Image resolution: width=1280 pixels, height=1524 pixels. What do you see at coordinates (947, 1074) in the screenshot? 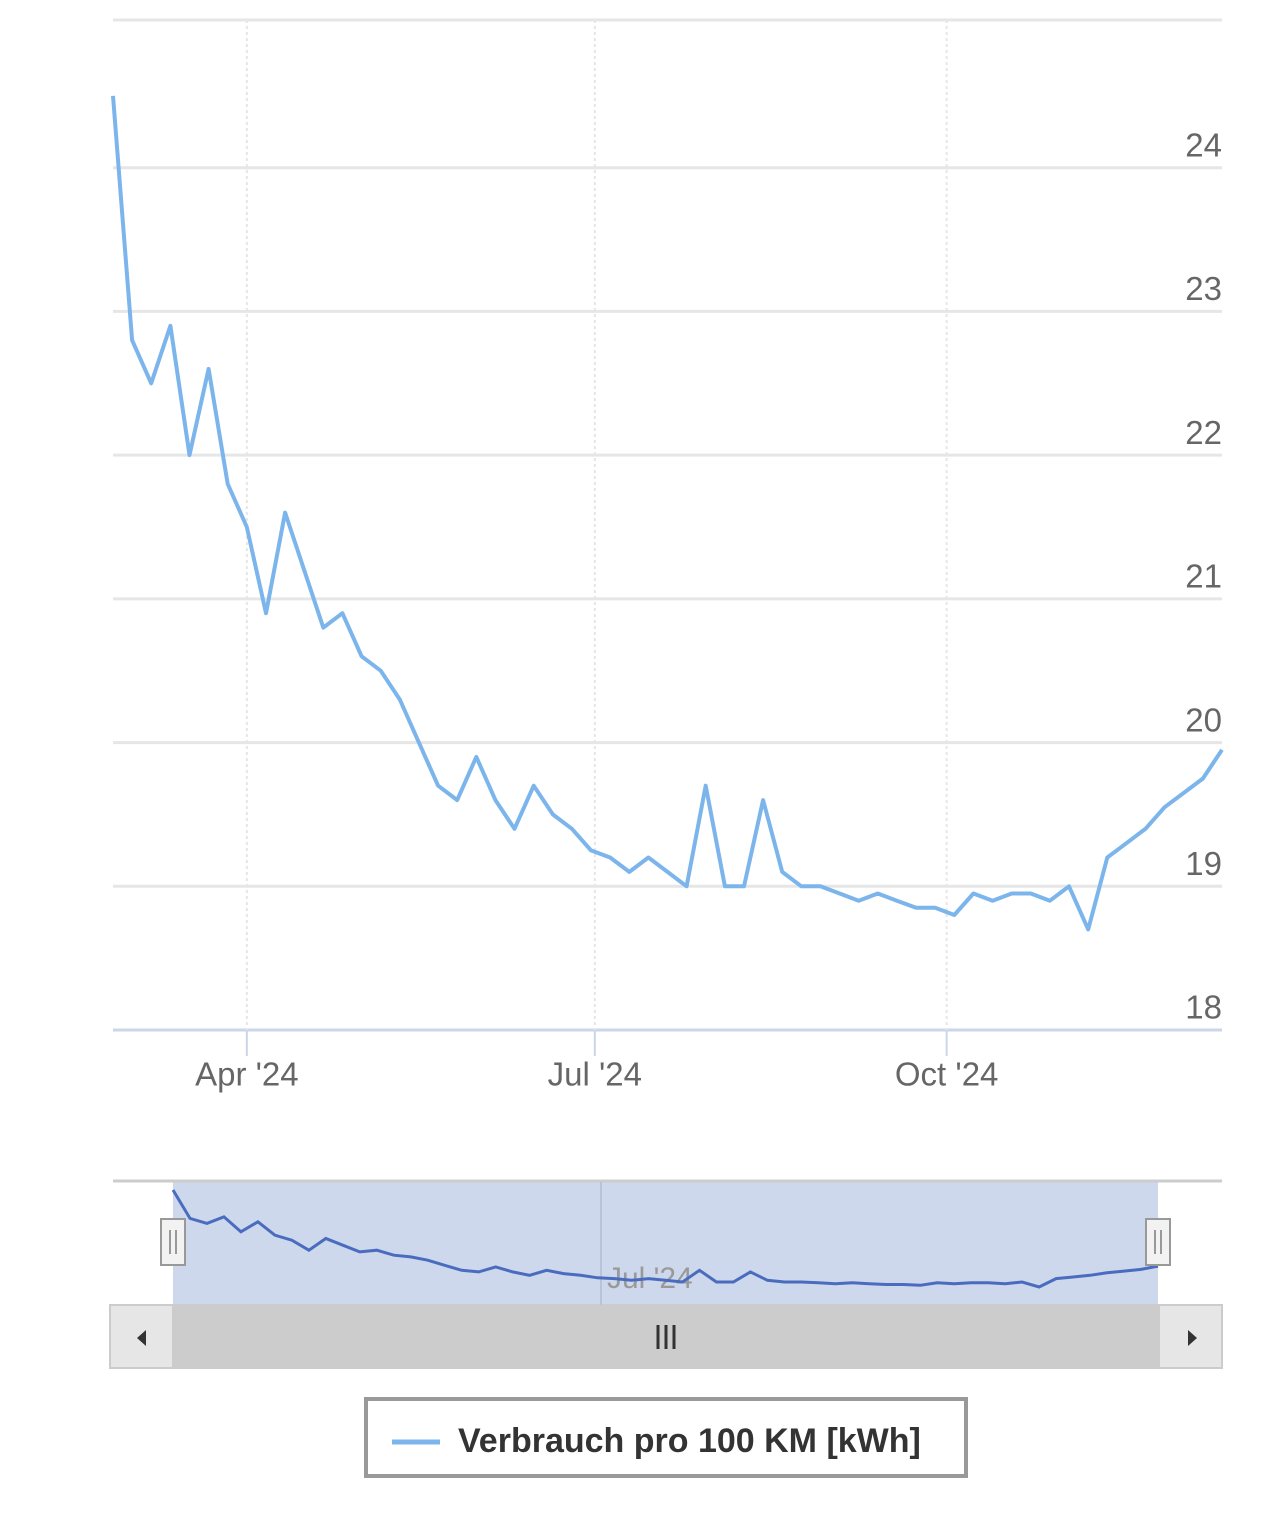
I see `x-tick-label: Oct '24` at bounding box center [947, 1074].